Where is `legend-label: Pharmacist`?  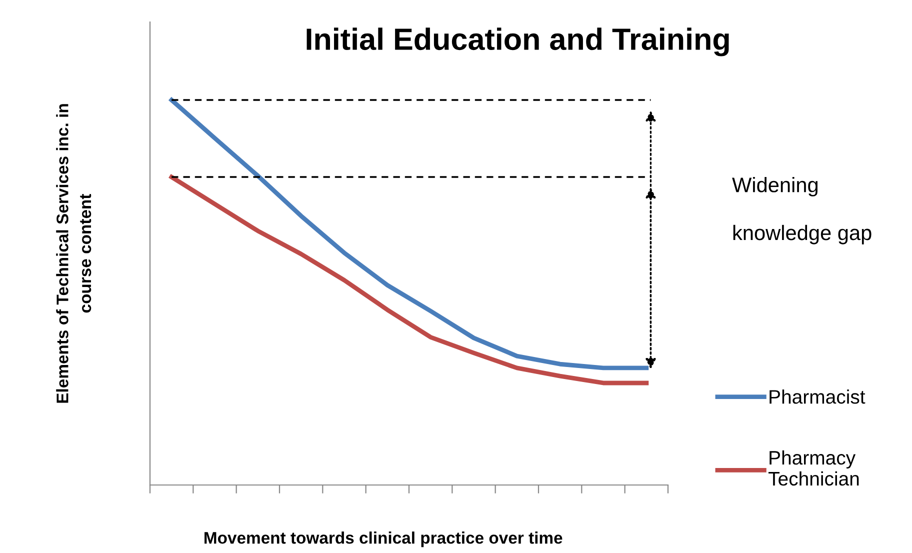
legend-label: Pharmacist is located at coordinates (818, 397).